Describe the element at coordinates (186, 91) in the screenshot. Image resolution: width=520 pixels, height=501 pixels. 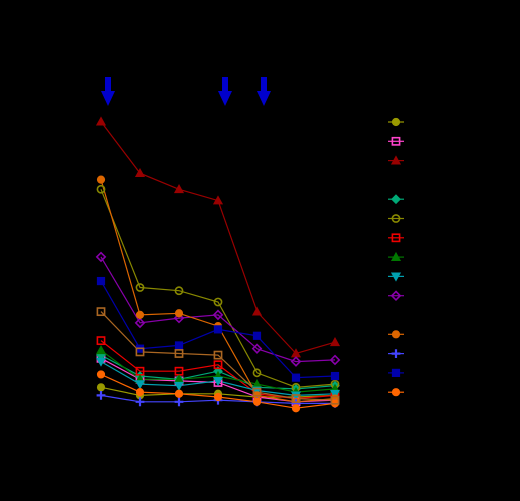
I see `arrows-layer` at that location.